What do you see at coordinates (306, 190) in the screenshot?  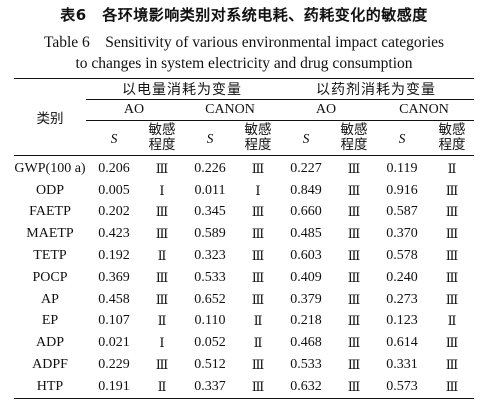 I see `sensitivity-value: 0.849` at bounding box center [306, 190].